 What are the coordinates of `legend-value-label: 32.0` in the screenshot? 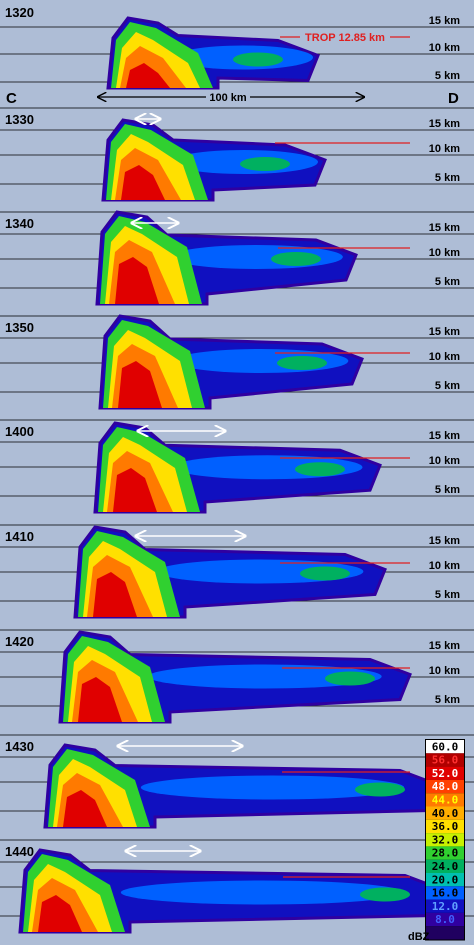 It's located at (445, 839).